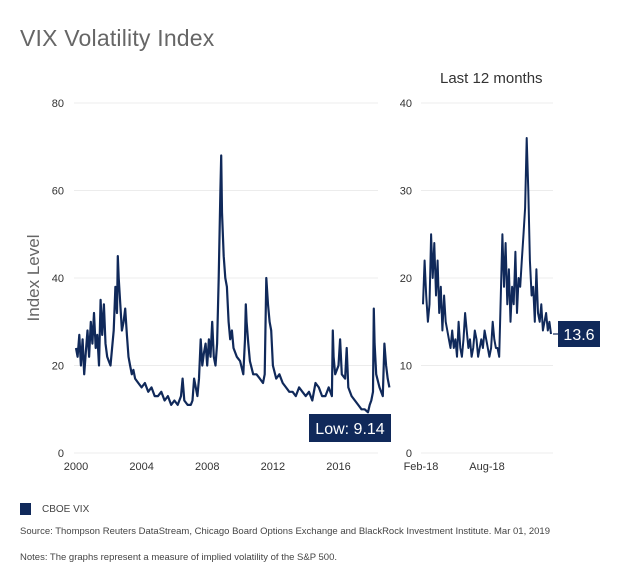  I want to click on low-annotation-box, so click(350, 428).